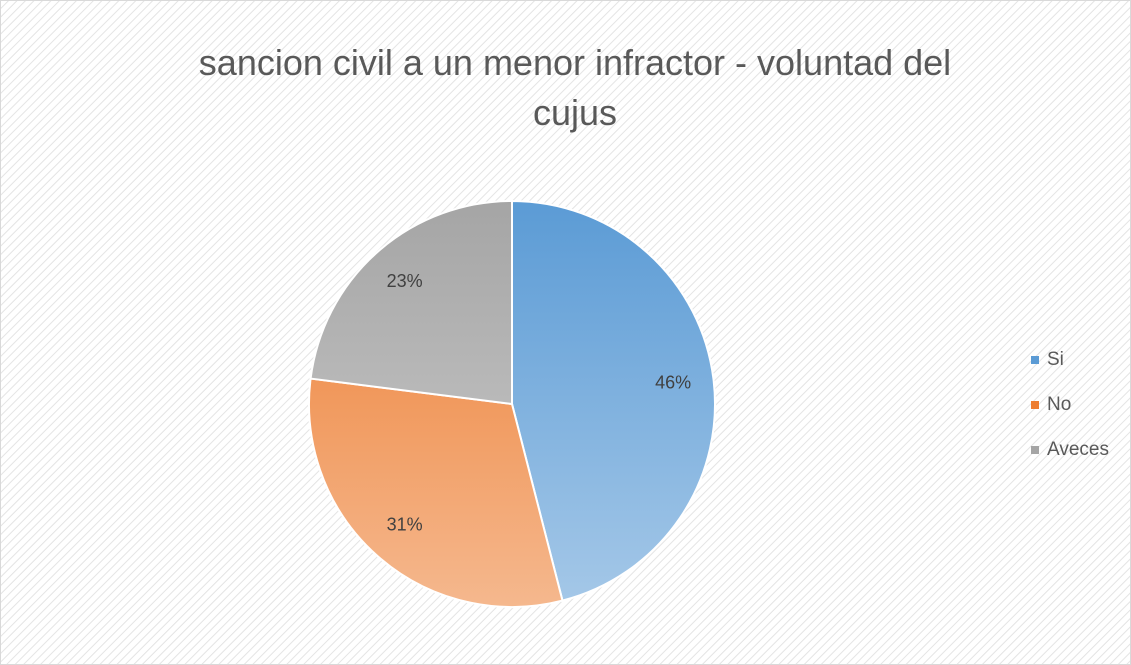 Image resolution: width=1131 pixels, height=665 pixels. Describe the element at coordinates (1059, 404) in the screenshot. I see `legend-label: No` at that location.